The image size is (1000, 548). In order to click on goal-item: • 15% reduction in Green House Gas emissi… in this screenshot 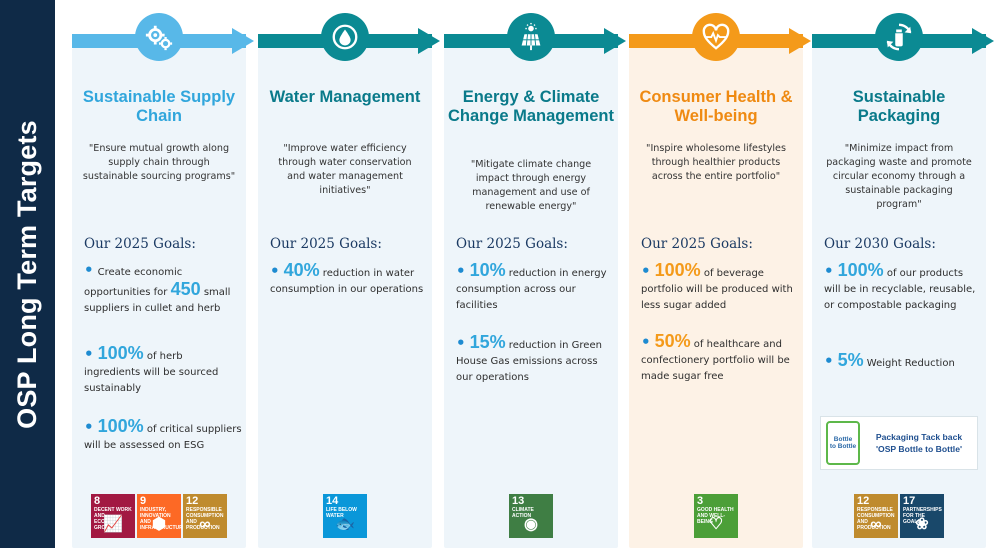, I will do `click(535, 359)`.